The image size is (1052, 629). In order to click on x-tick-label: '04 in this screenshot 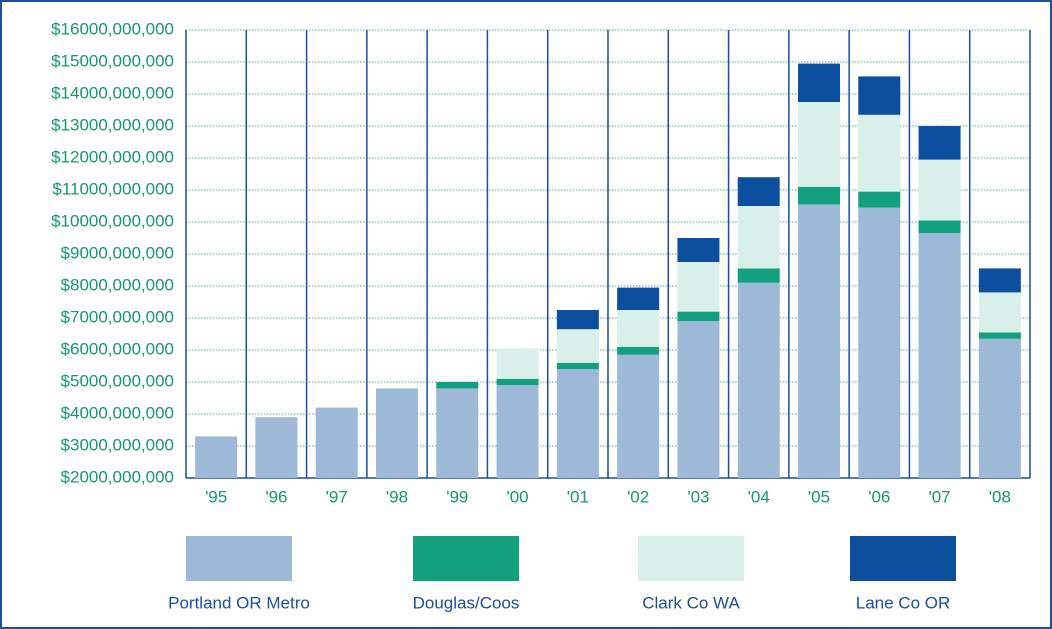, I will do `click(759, 496)`.